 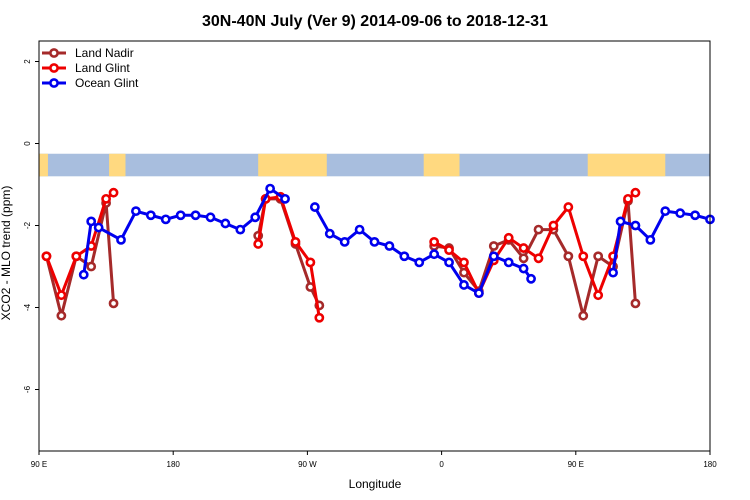 I want to click on x-tick-label-0: 90 E, so click(x=39, y=464).